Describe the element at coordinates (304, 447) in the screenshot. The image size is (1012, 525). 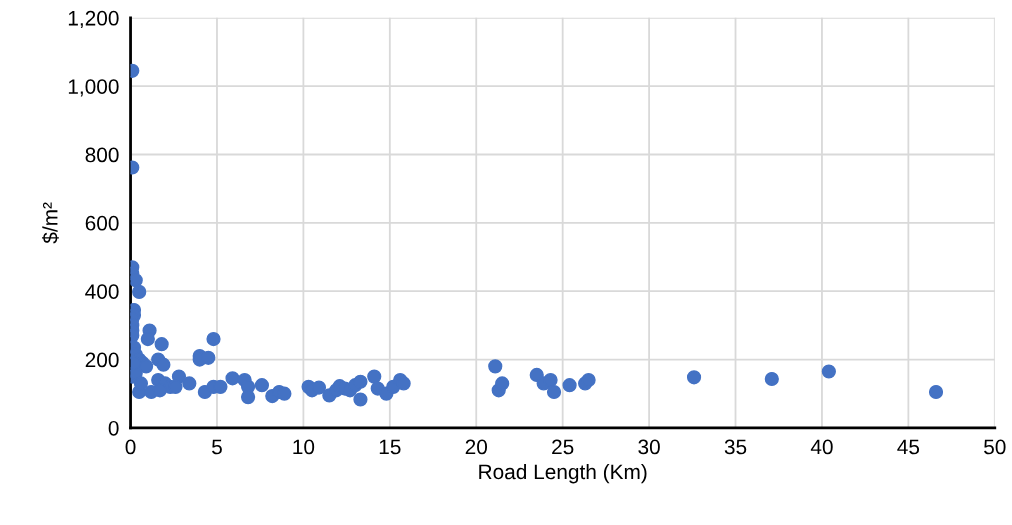
I see `x-tick-label: 10` at that location.